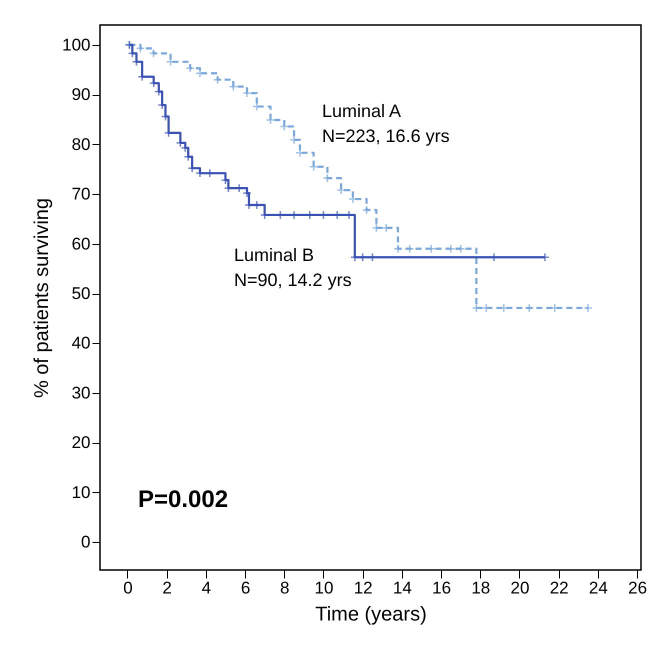  Describe the element at coordinates (167, 588) in the screenshot. I see `x-tick-label: 2` at that location.